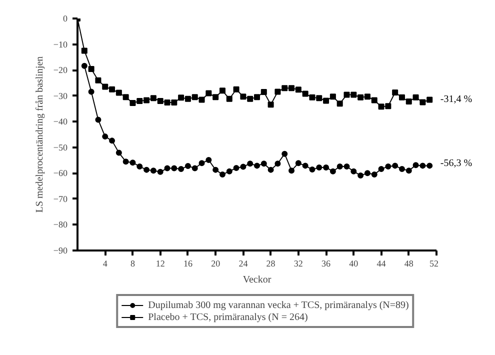 The height and width of the screenshot is (355, 495). Describe the element at coordinates (228, 317) in the screenshot. I see `legend-label: Placebo + TCS, primäranalys (N = 264)` at that location.